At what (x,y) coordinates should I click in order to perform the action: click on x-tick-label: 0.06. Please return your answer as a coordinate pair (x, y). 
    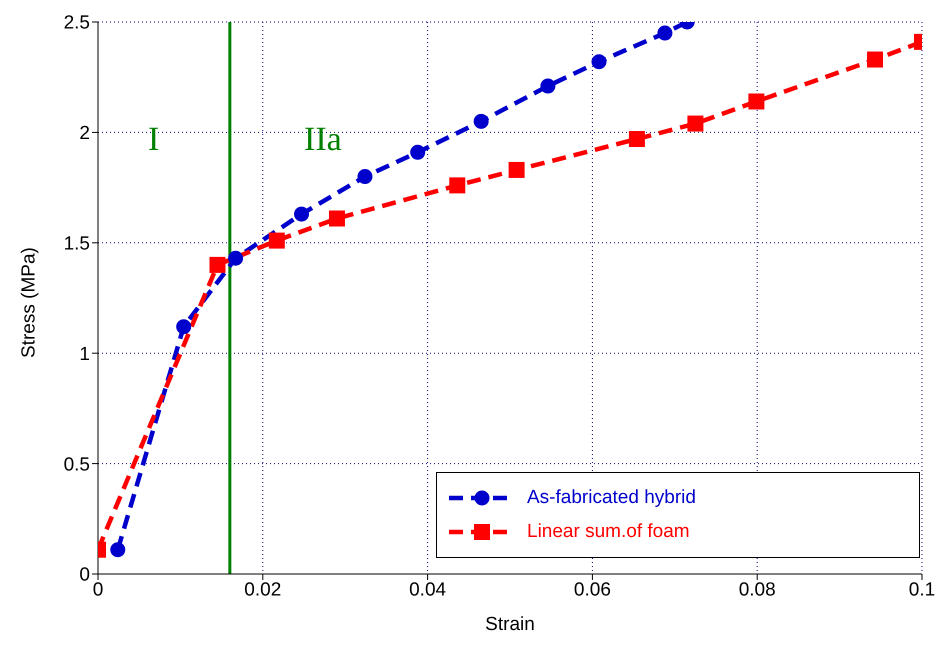
    Looking at the image, I should click on (592, 589).